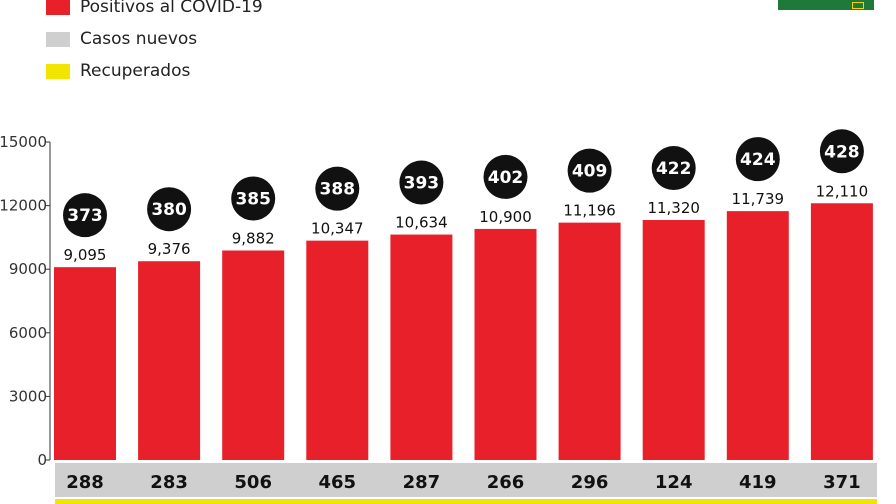  Describe the element at coordinates (337, 229) in the screenshot. I see `bar-value-label: 10,347` at that location.